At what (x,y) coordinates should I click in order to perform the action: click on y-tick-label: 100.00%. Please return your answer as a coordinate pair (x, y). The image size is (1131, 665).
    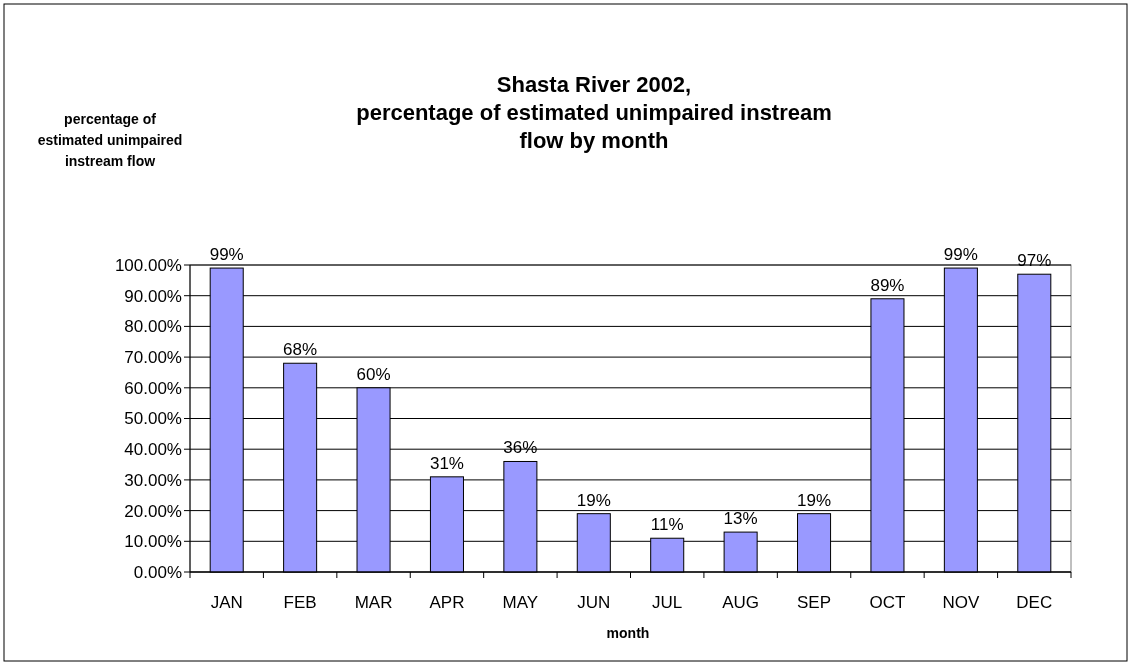
    Looking at the image, I should click on (148, 265).